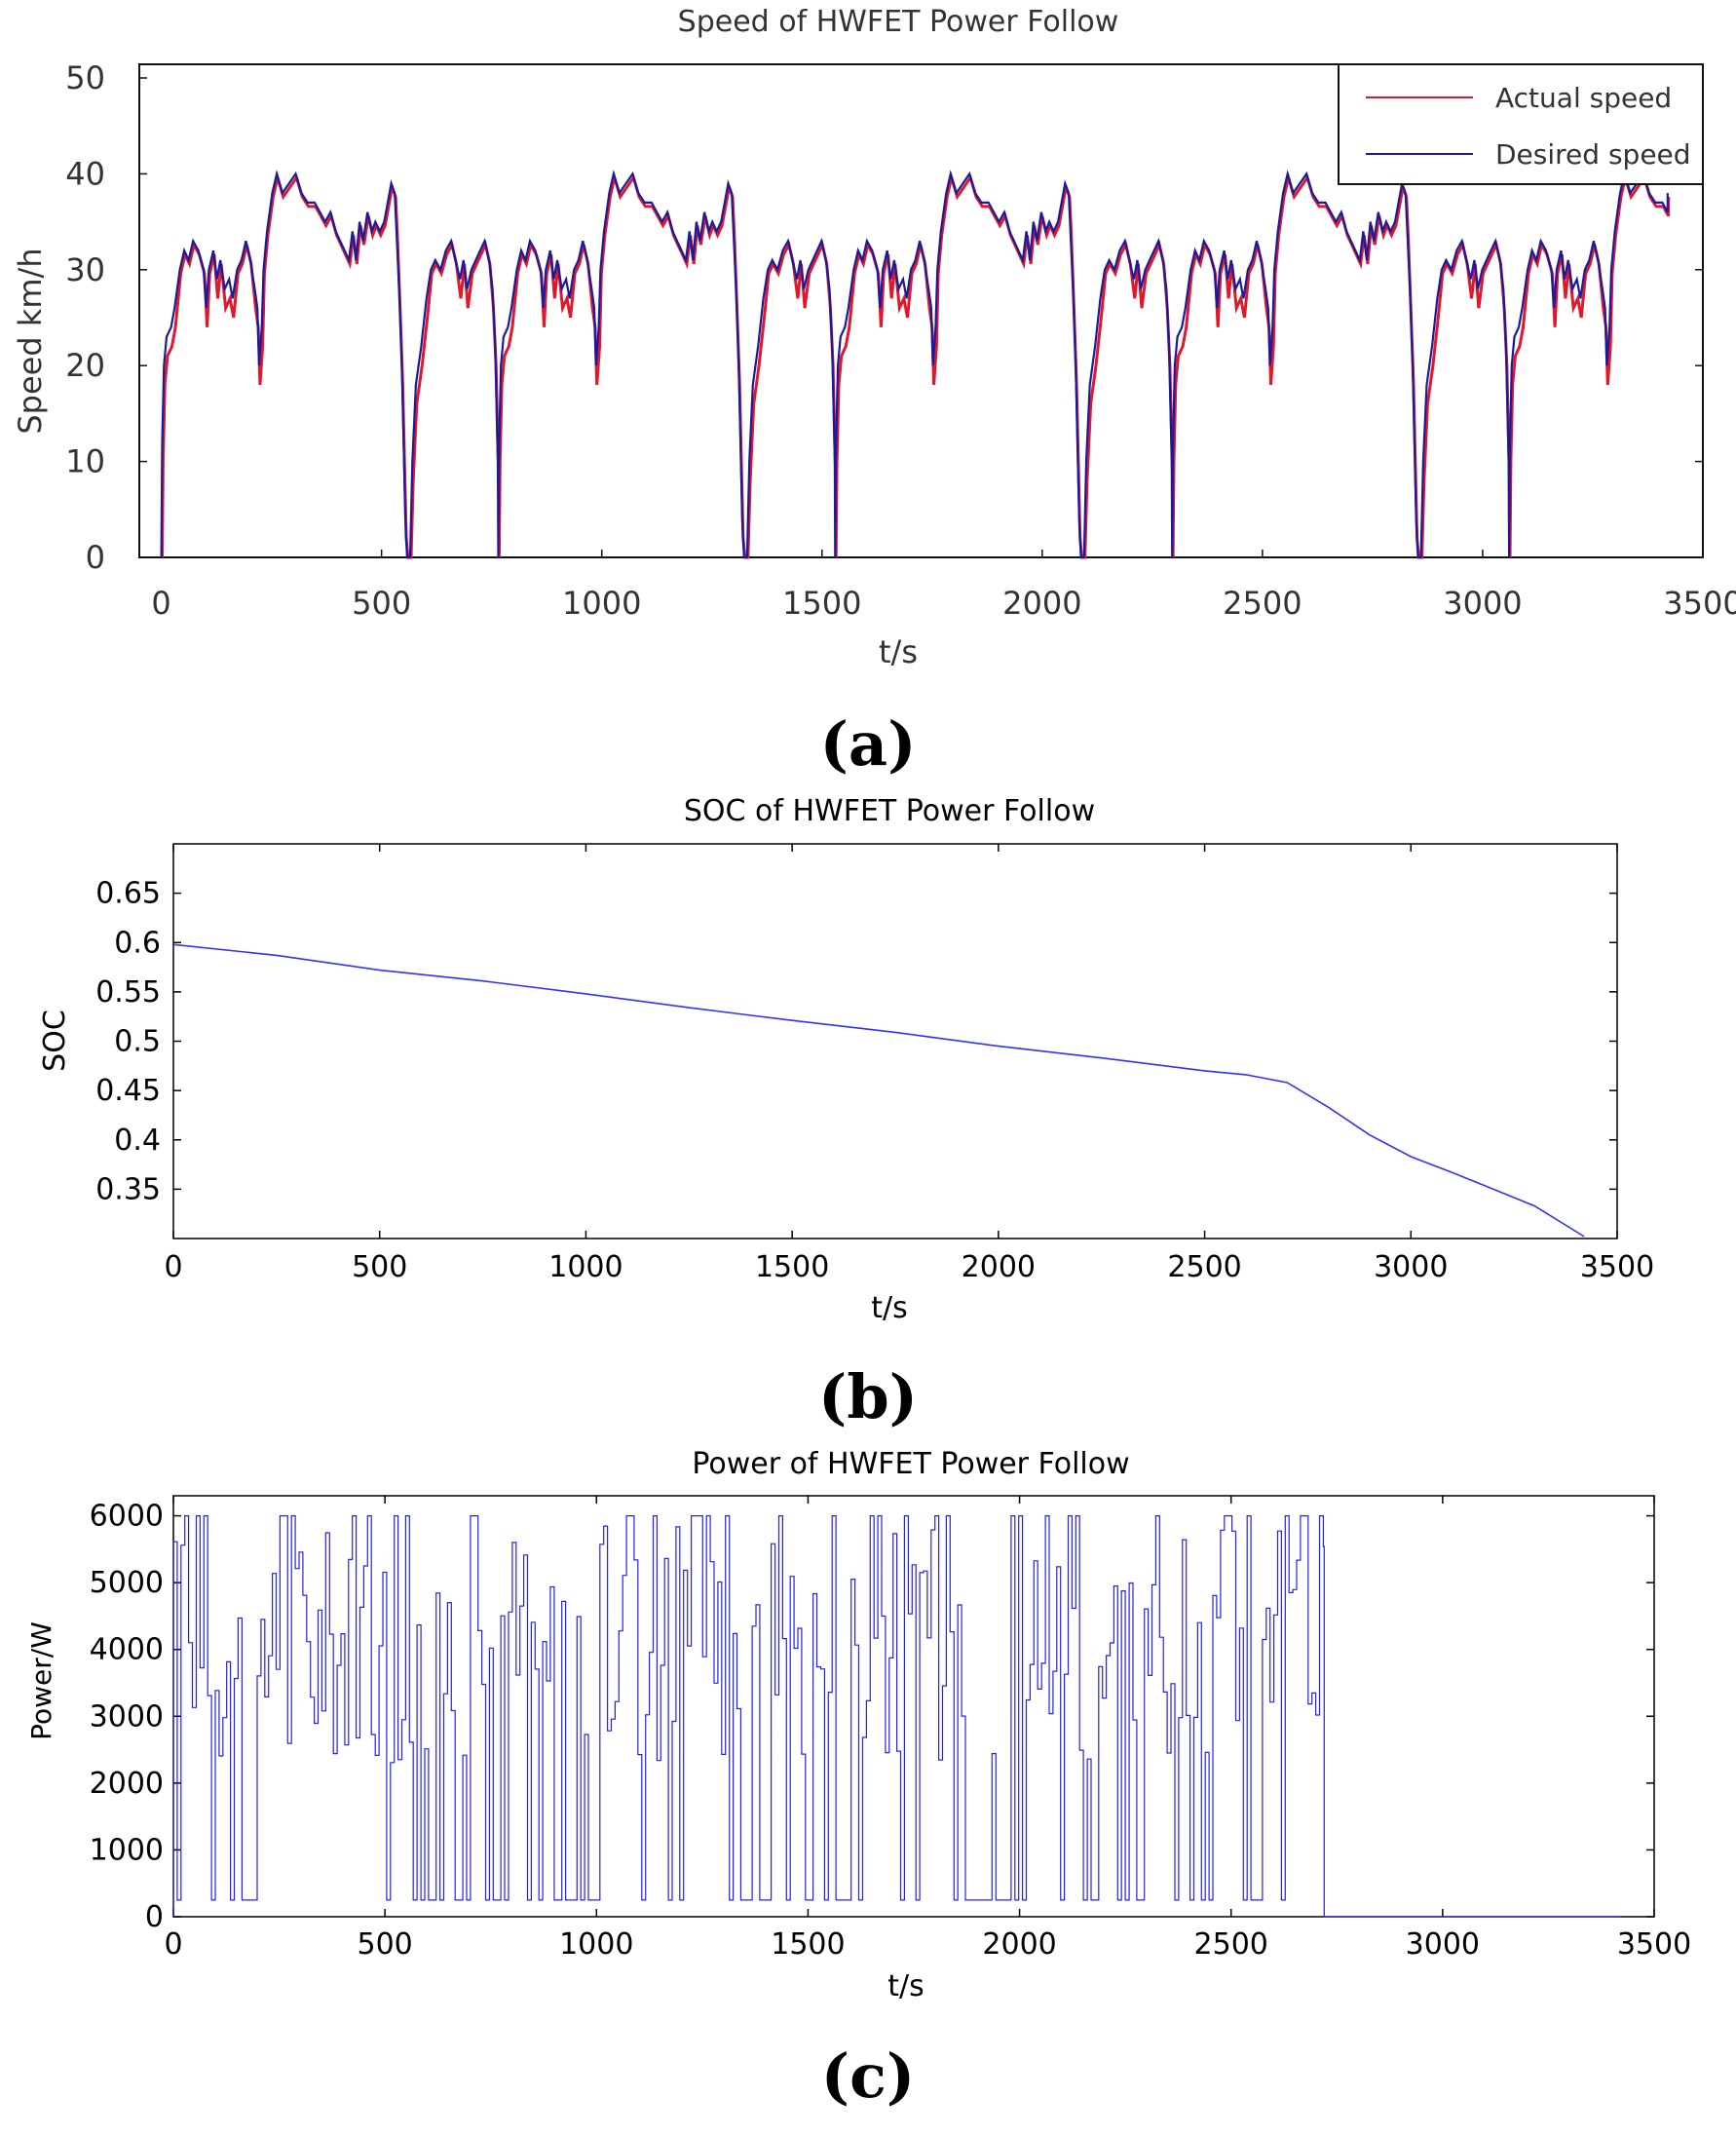 The height and width of the screenshot is (2135, 1736). I want to click on series-soc, so click(878, 1090).